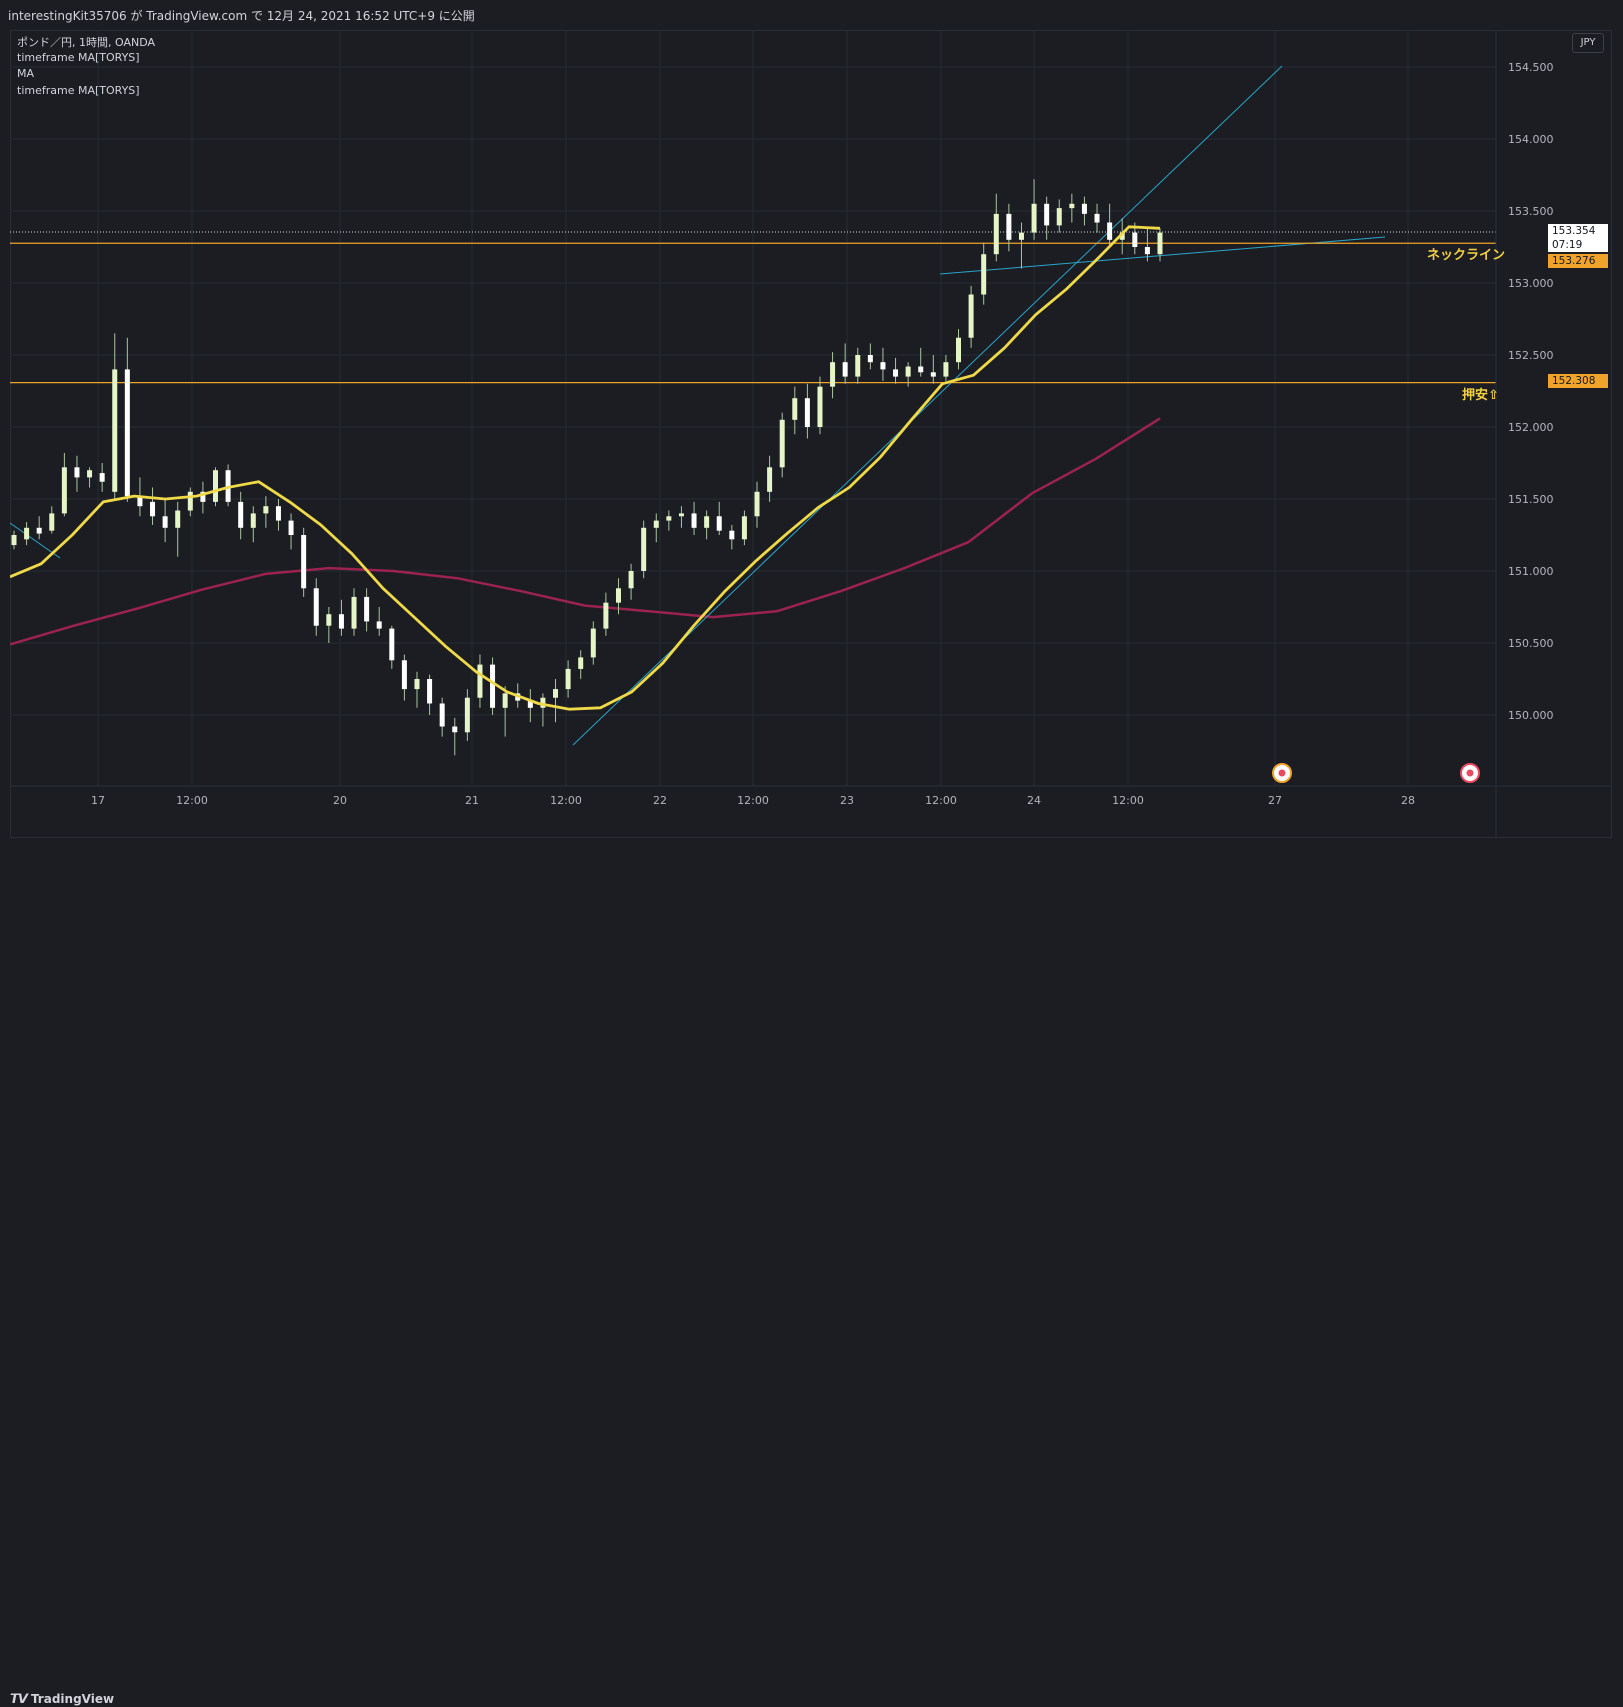  What do you see at coordinates (1588, 43) in the screenshot?
I see `currency-button: JPY` at bounding box center [1588, 43].